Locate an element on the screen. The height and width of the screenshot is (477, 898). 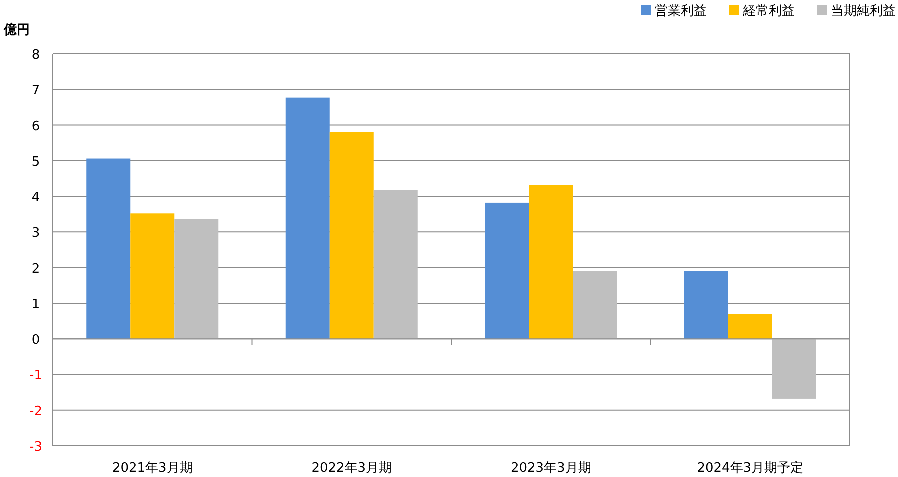
y-tick-label: 7 is located at coordinates (36, 91).